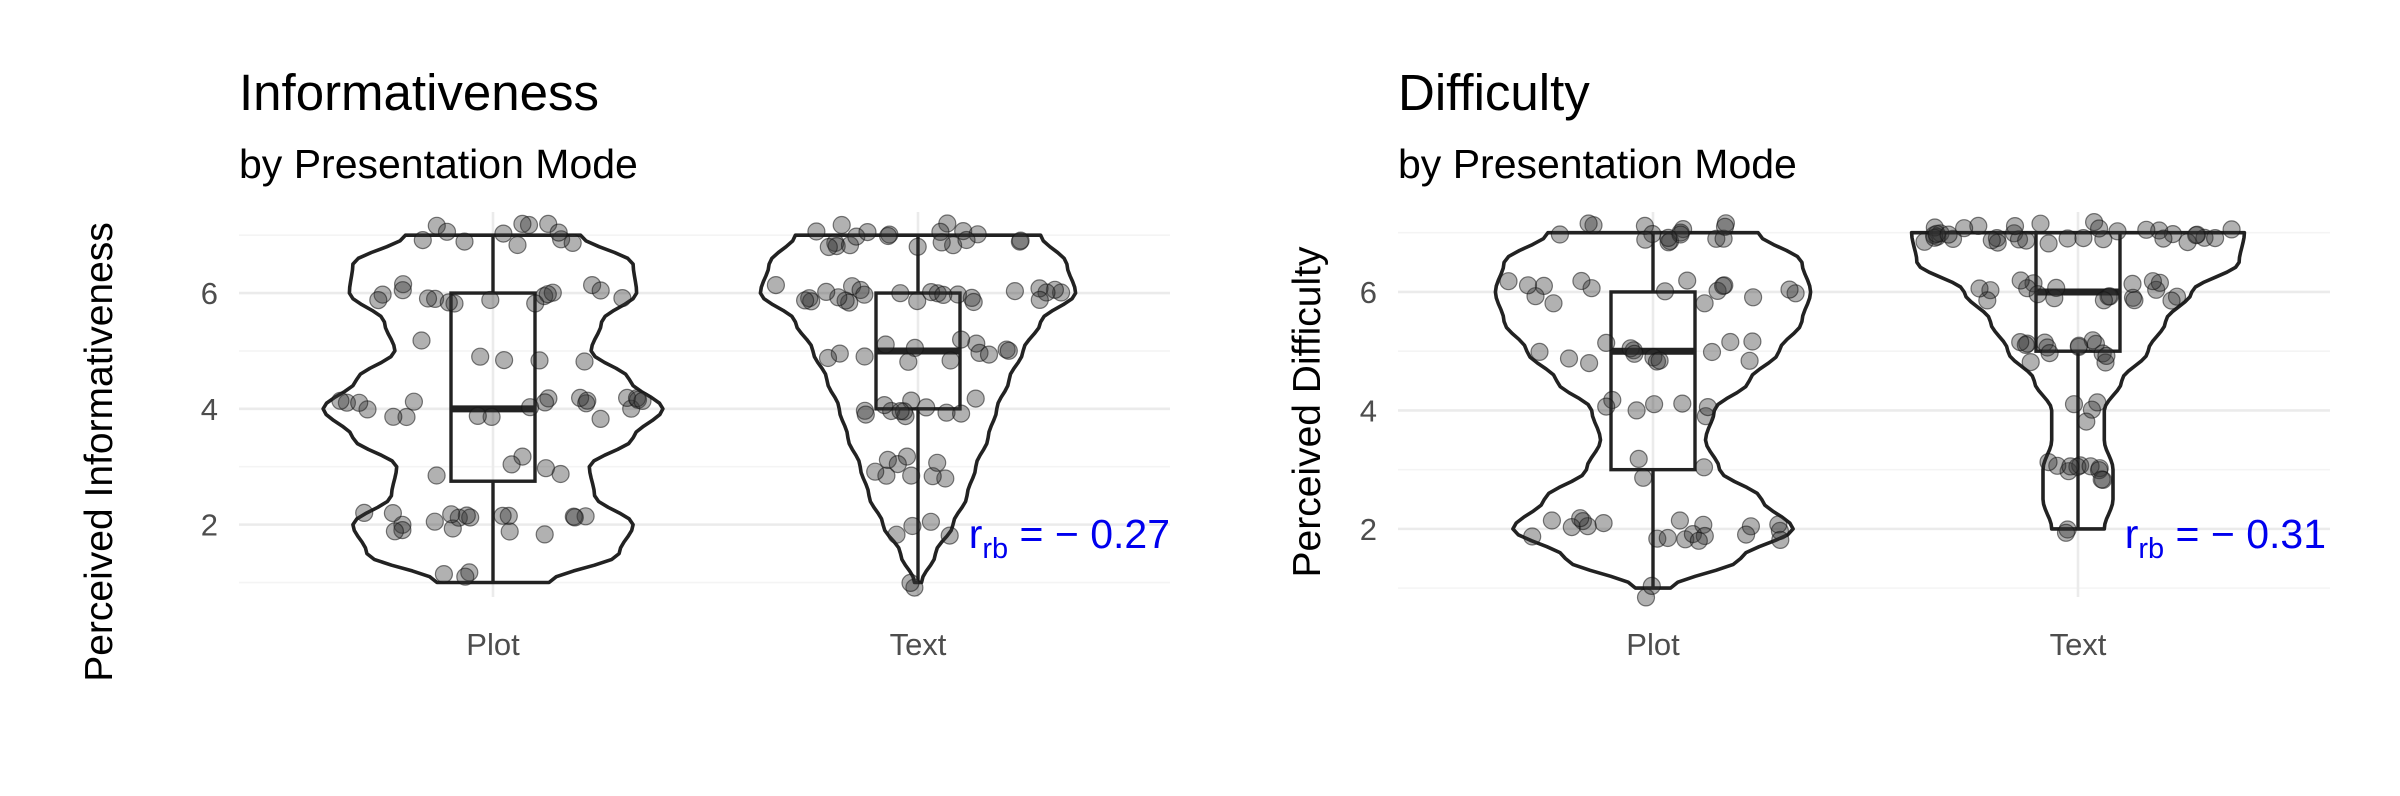 This screenshot has height=796, width=2400. I want to click on correlation-annotation: rrb = − 0.27, so click(1069, 538).